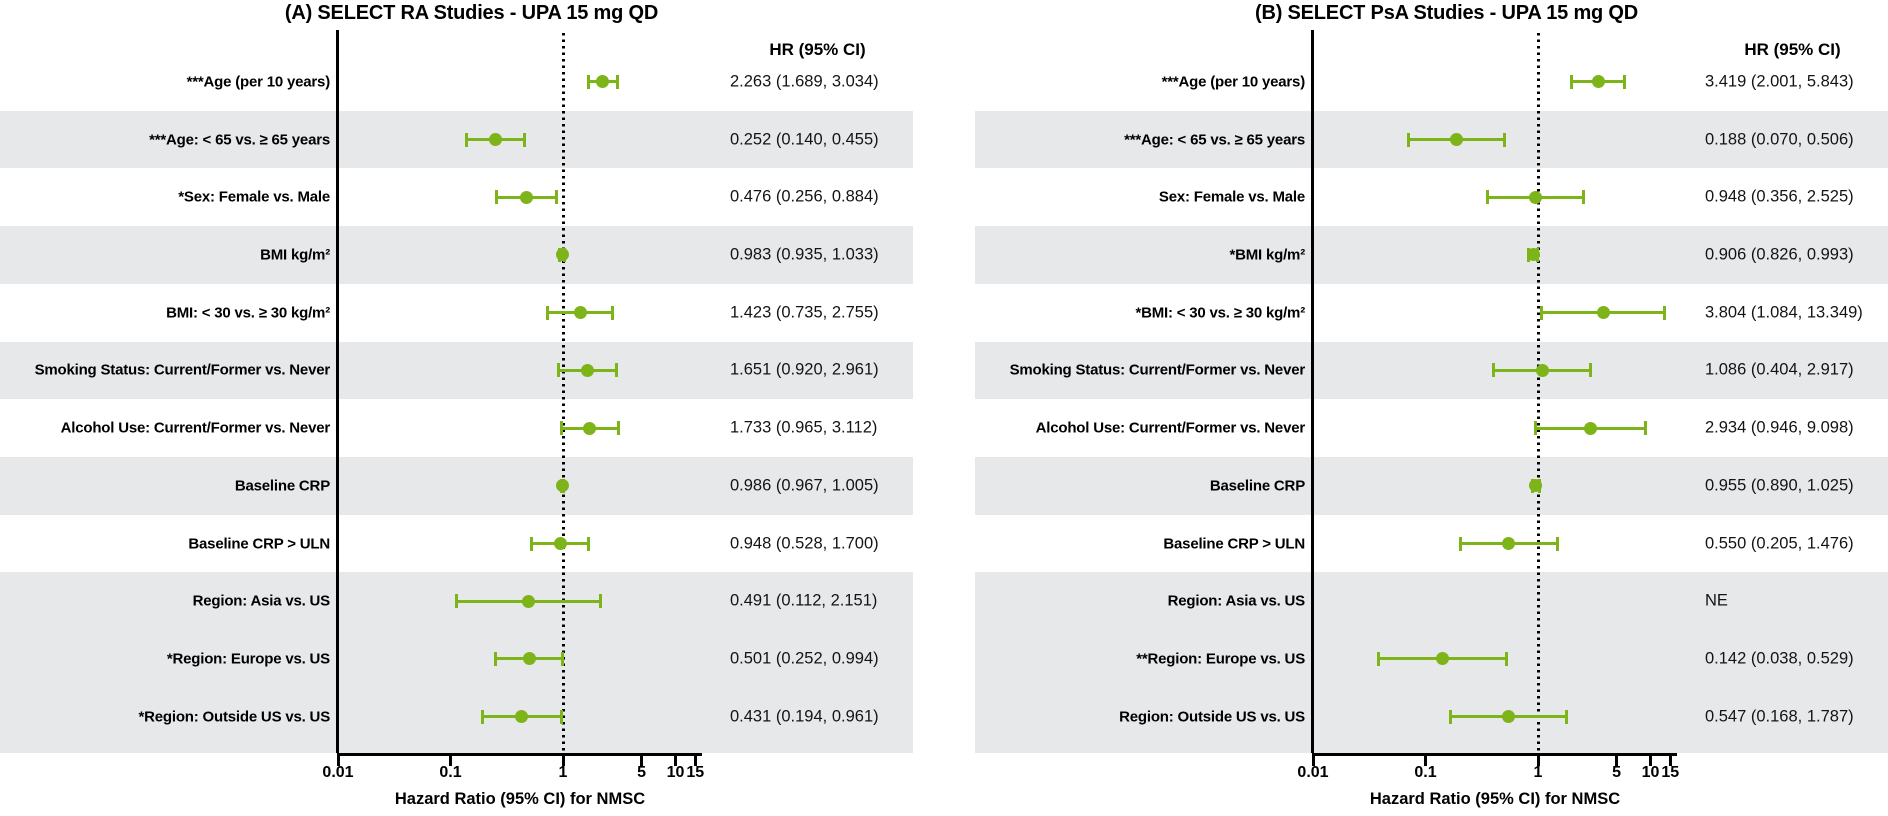 The height and width of the screenshot is (816, 1888). I want to click on hr-value: 1.733 (0.965, 3.112), so click(804, 427).